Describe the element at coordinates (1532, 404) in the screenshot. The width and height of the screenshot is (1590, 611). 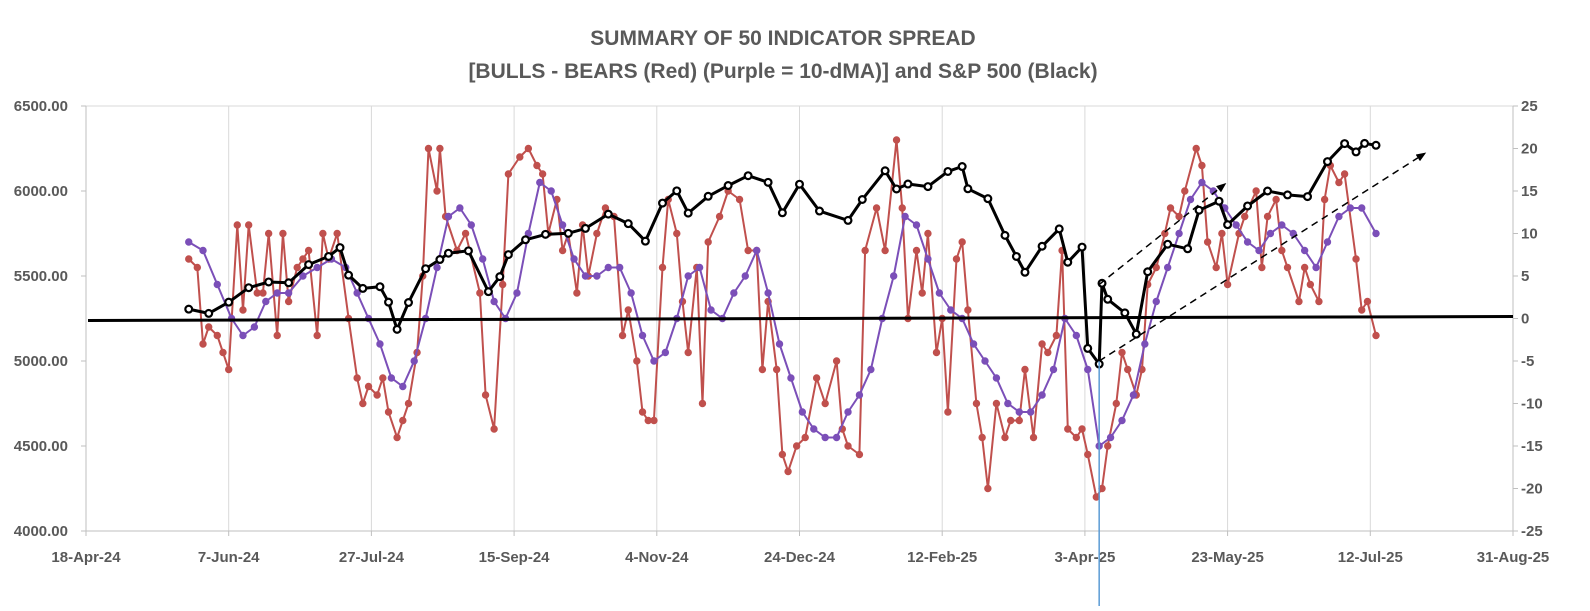
I see `right-tick-label: -10` at that location.